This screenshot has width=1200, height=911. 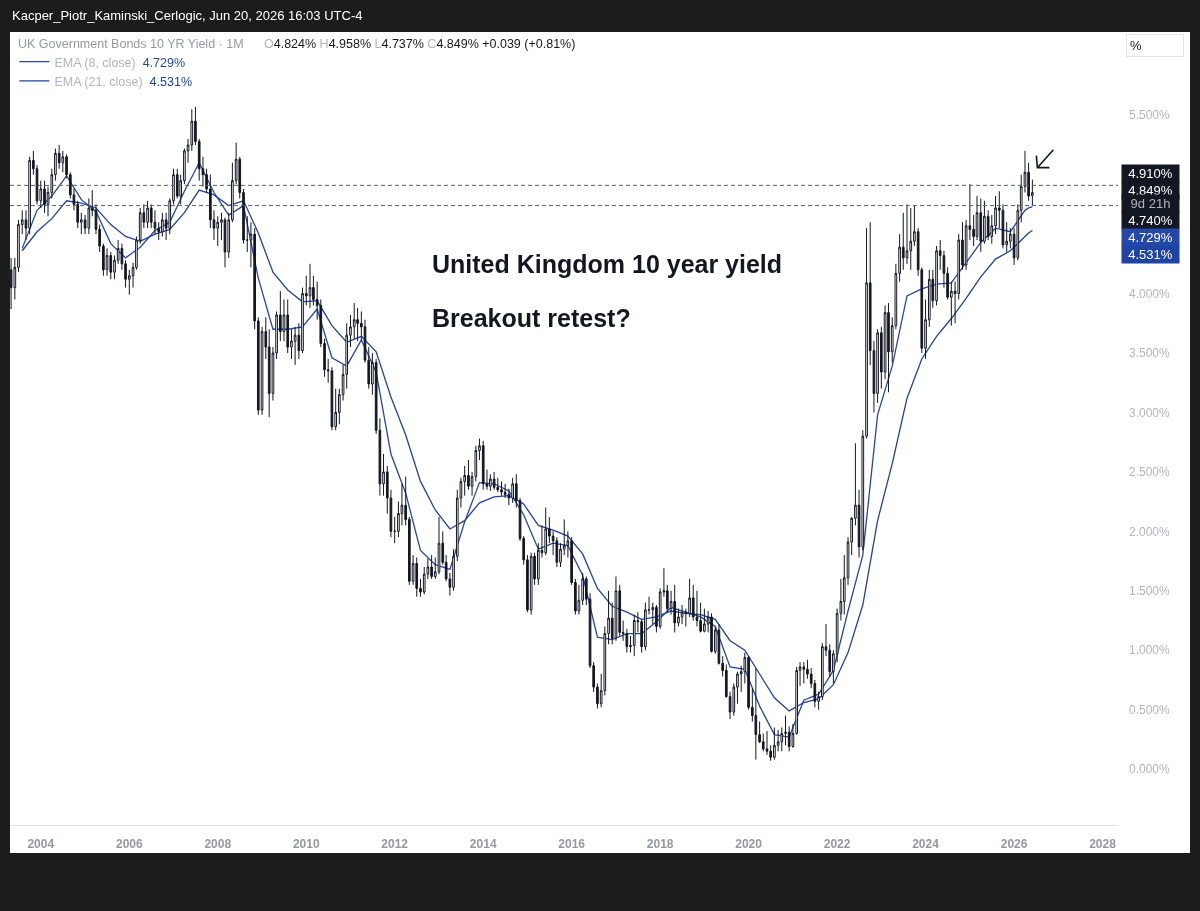 What do you see at coordinates (837, 844) in the screenshot?
I see `x-tick-label: 2022` at bounding box center [837, 844].